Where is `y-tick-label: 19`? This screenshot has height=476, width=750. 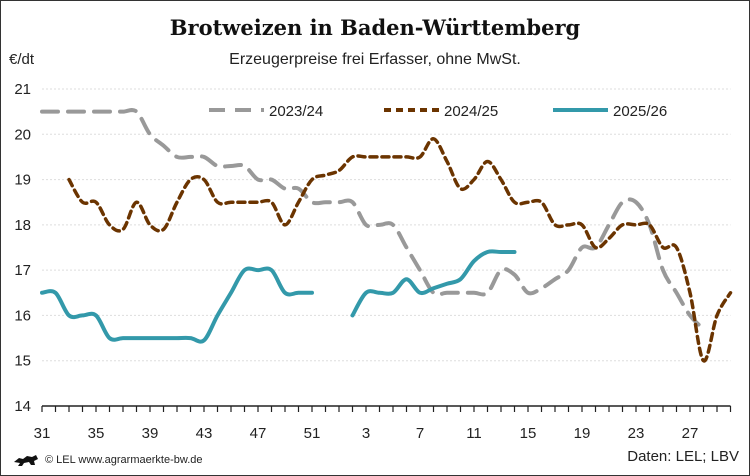
y-tick-label: 19 is located at coordinates (22, 180).